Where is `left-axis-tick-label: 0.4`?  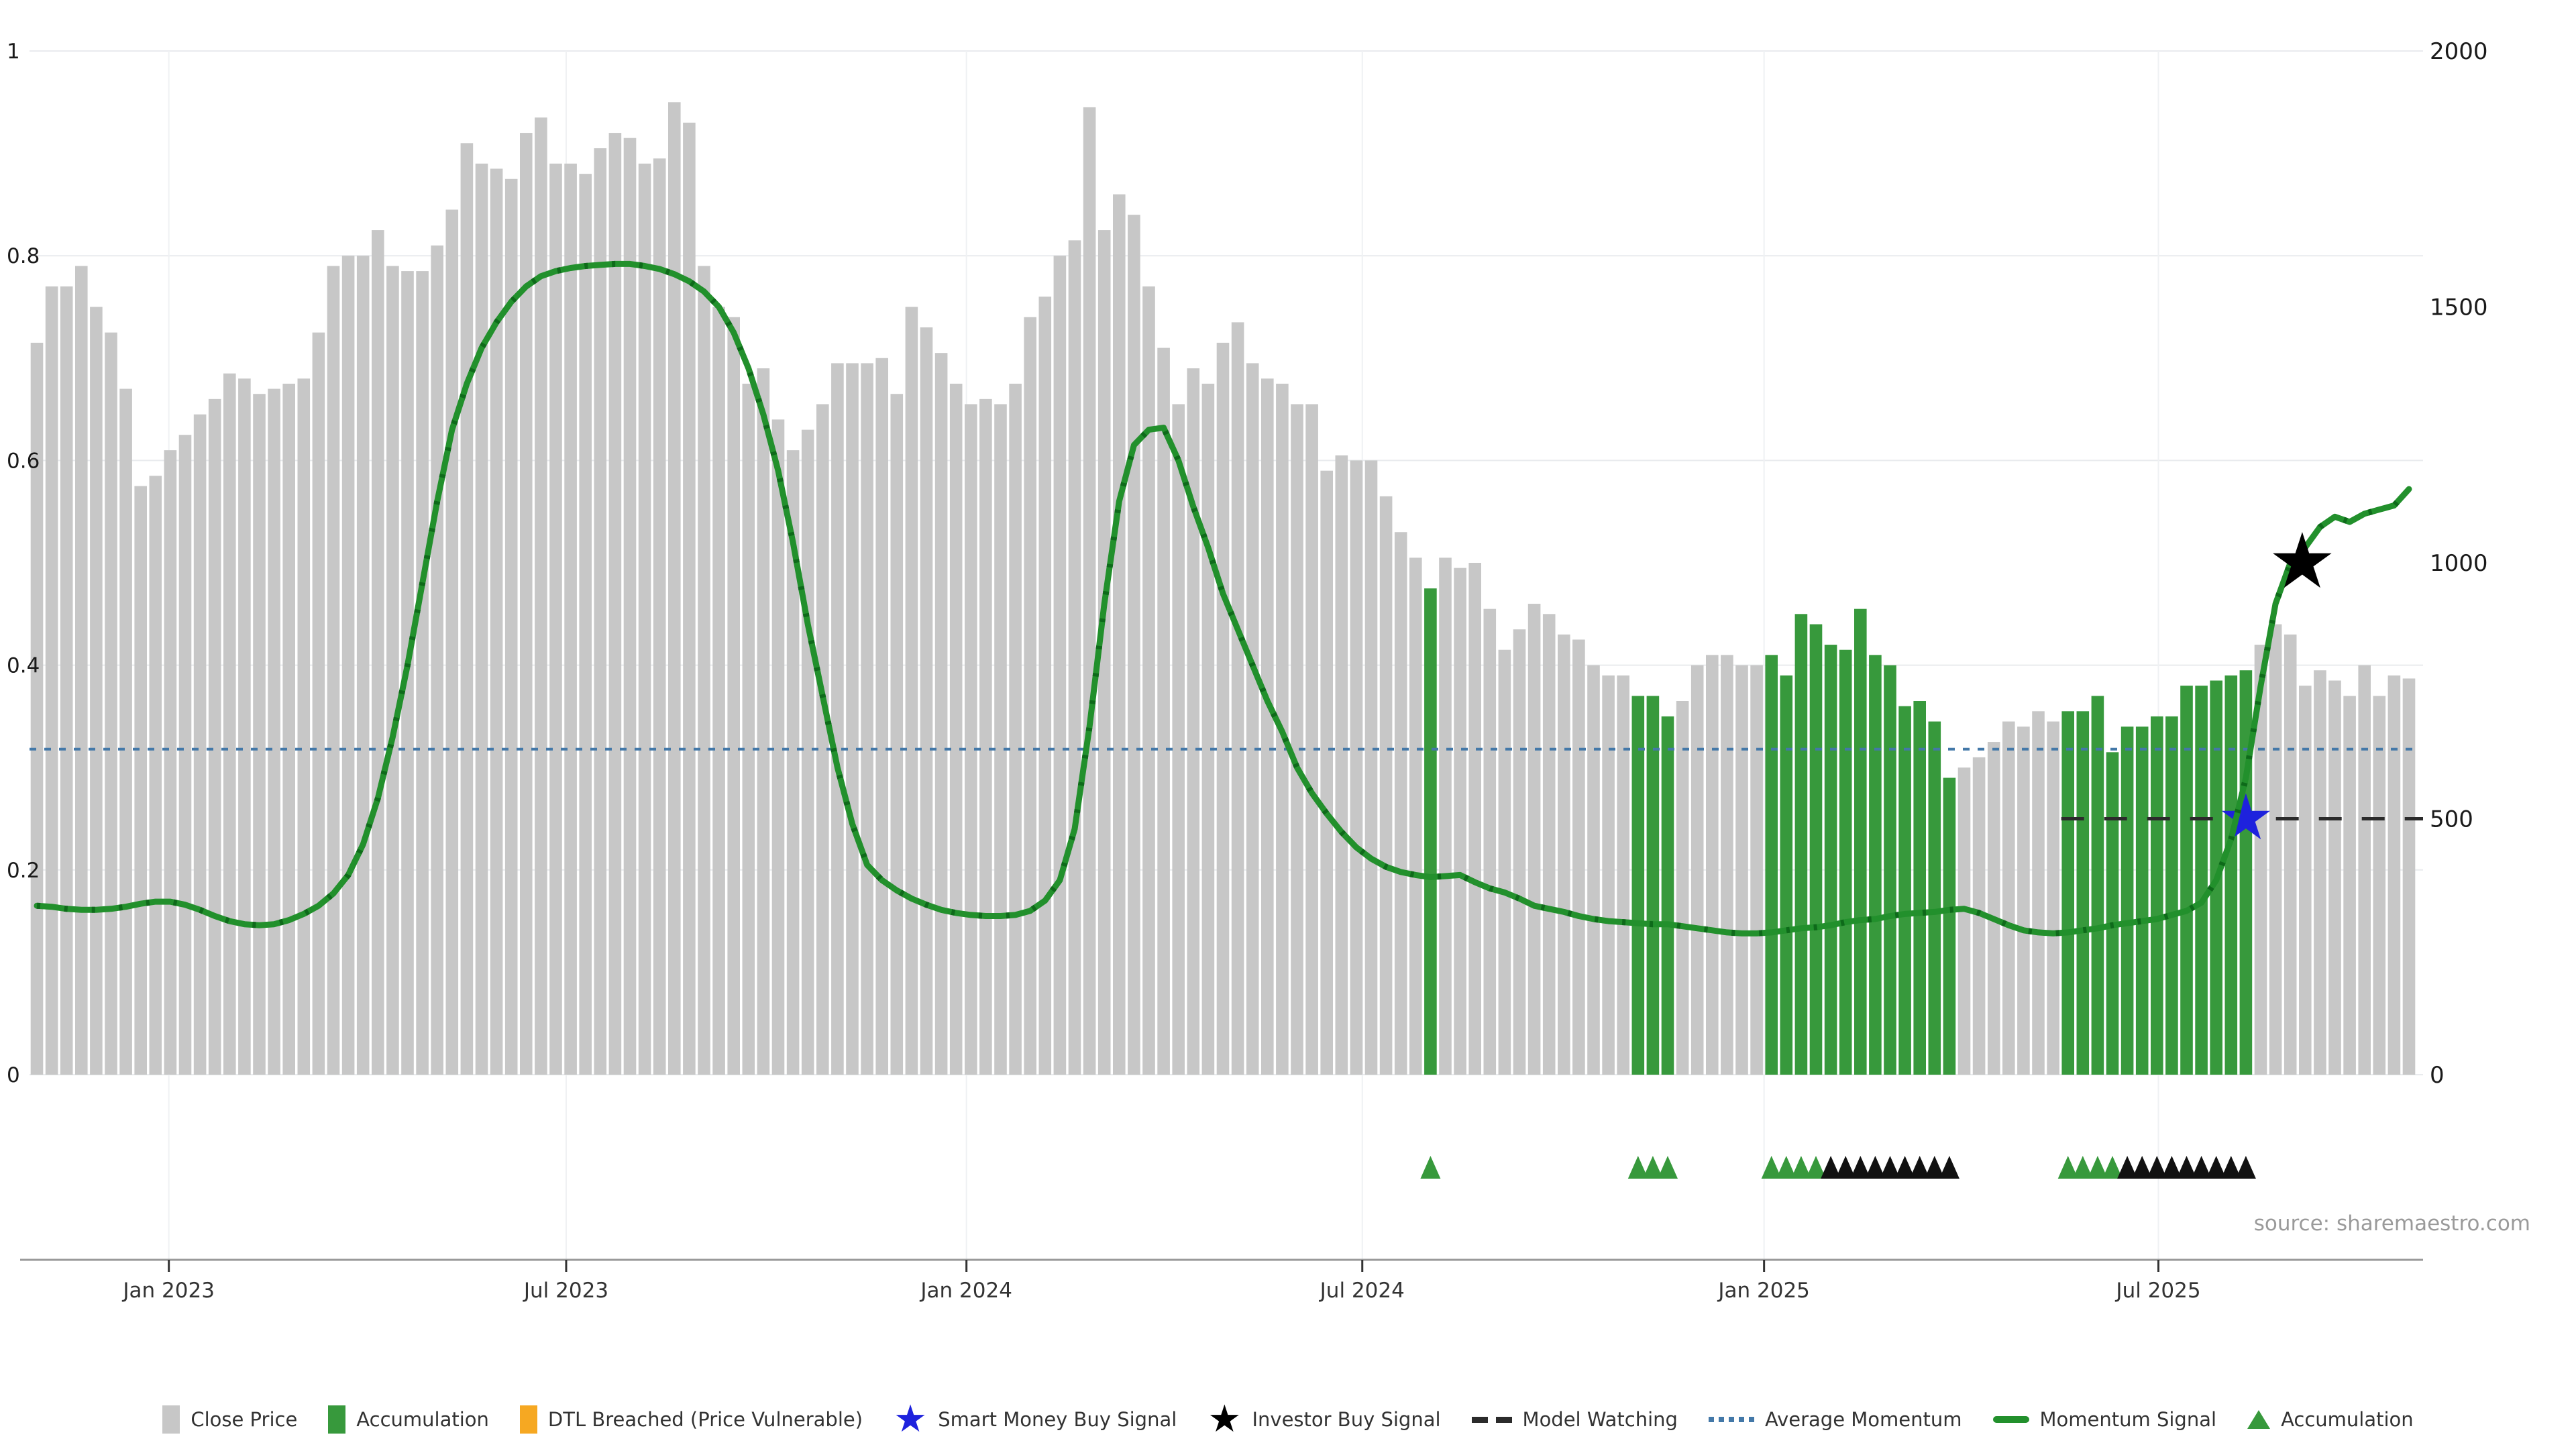 left-axis-tick-label: 0.4 is located at coordinates (23, 666).